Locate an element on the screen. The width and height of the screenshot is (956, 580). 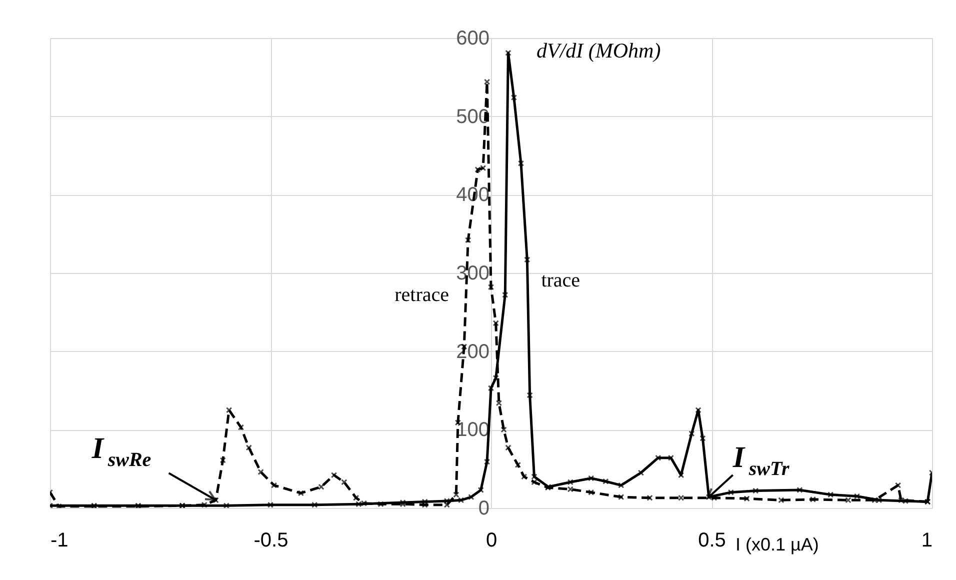
y-tick-label: 300 is located at coordinates (473, 273).